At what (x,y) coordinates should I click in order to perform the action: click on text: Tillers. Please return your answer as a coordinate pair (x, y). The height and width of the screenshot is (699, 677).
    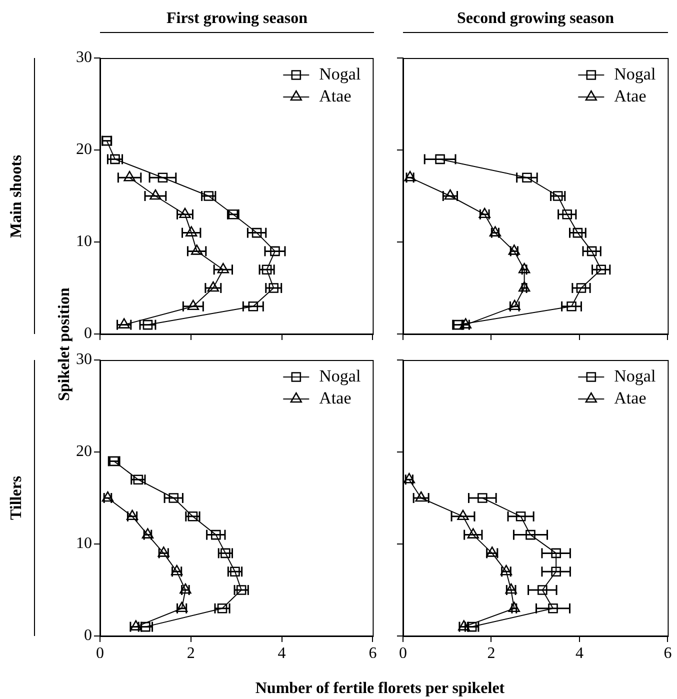
    Looking at the image, I should click on (21, 498).